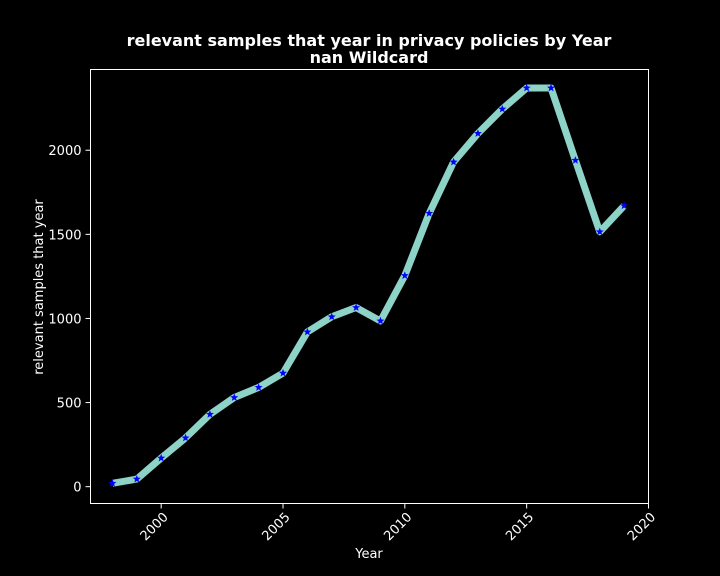 This screenshot has width=720, height=576. I want to click on x-axis: 2000 2005 2010 2015 2020, so click(398, 523).